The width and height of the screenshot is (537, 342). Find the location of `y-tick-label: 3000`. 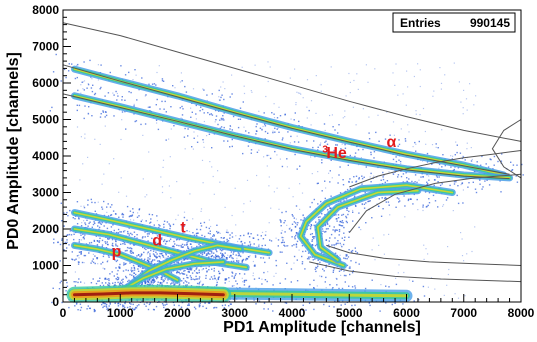

y-tick-label: 3000 is located at coordinates (45, 193).